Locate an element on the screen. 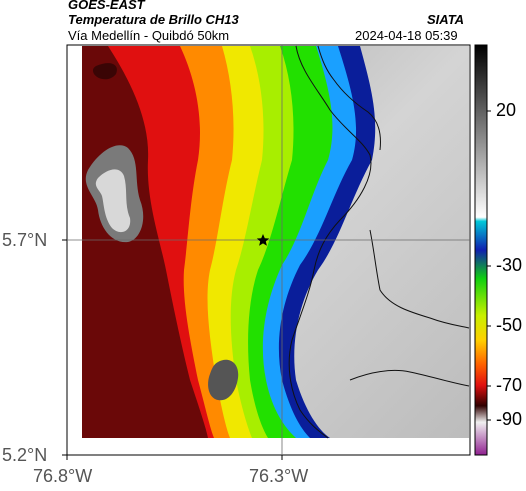 This screenshot has height=491, width=526. colorbar-tick-minus70: -70 is located at coordinates (509, 385).